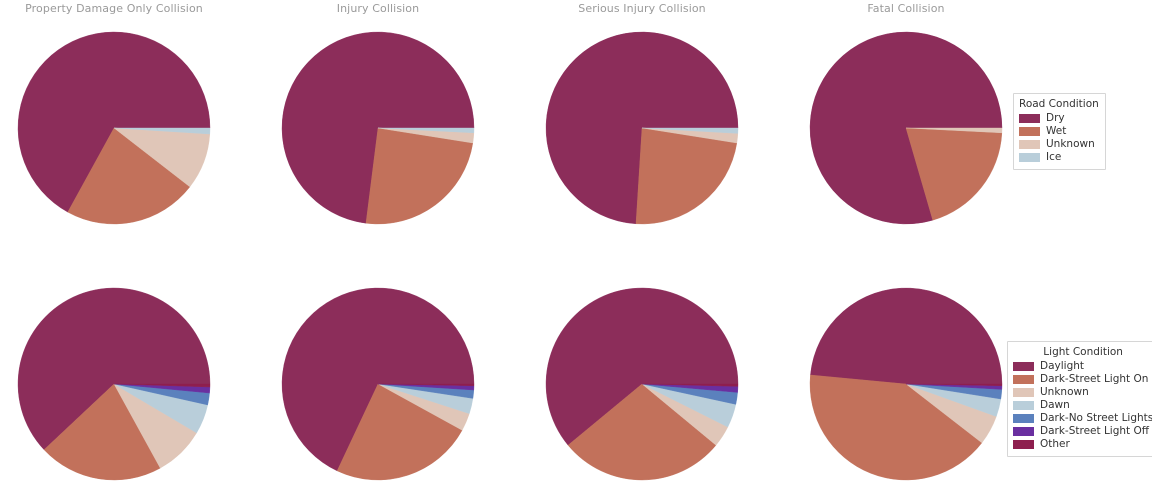 The image size is (1152, 491). Describe the element at coordinates (1056, 131) in the screenshot. I see `legend-item-label: Wet` at that location.